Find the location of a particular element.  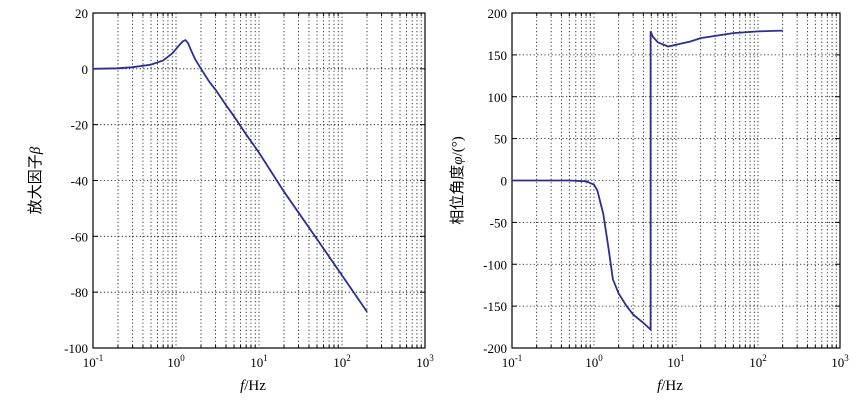

y-tick-label: 100 is located at coordinates (498, 97).